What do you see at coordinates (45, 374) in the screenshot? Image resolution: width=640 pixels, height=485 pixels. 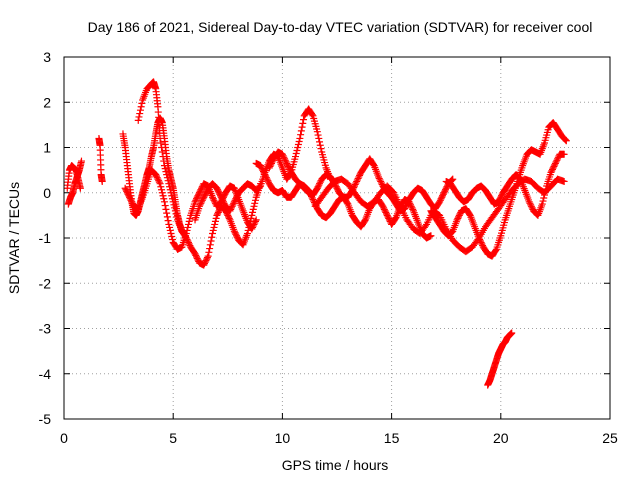 I see `y-tick-label: -4` at bounding box center [45, 374].